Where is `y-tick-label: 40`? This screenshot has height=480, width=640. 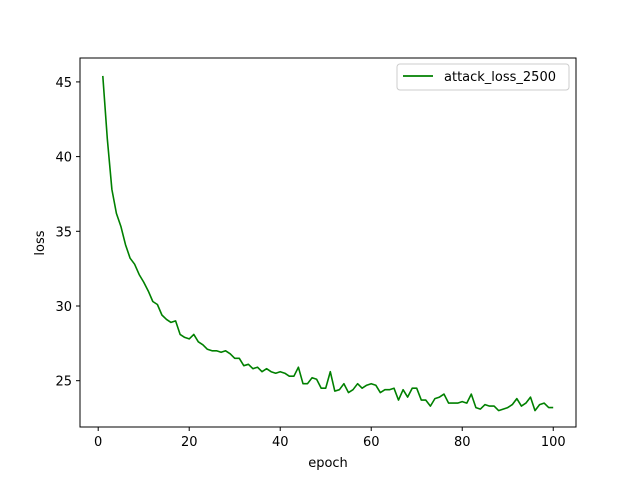 y-tick-label: 40 is located at coordinates (63, 158).